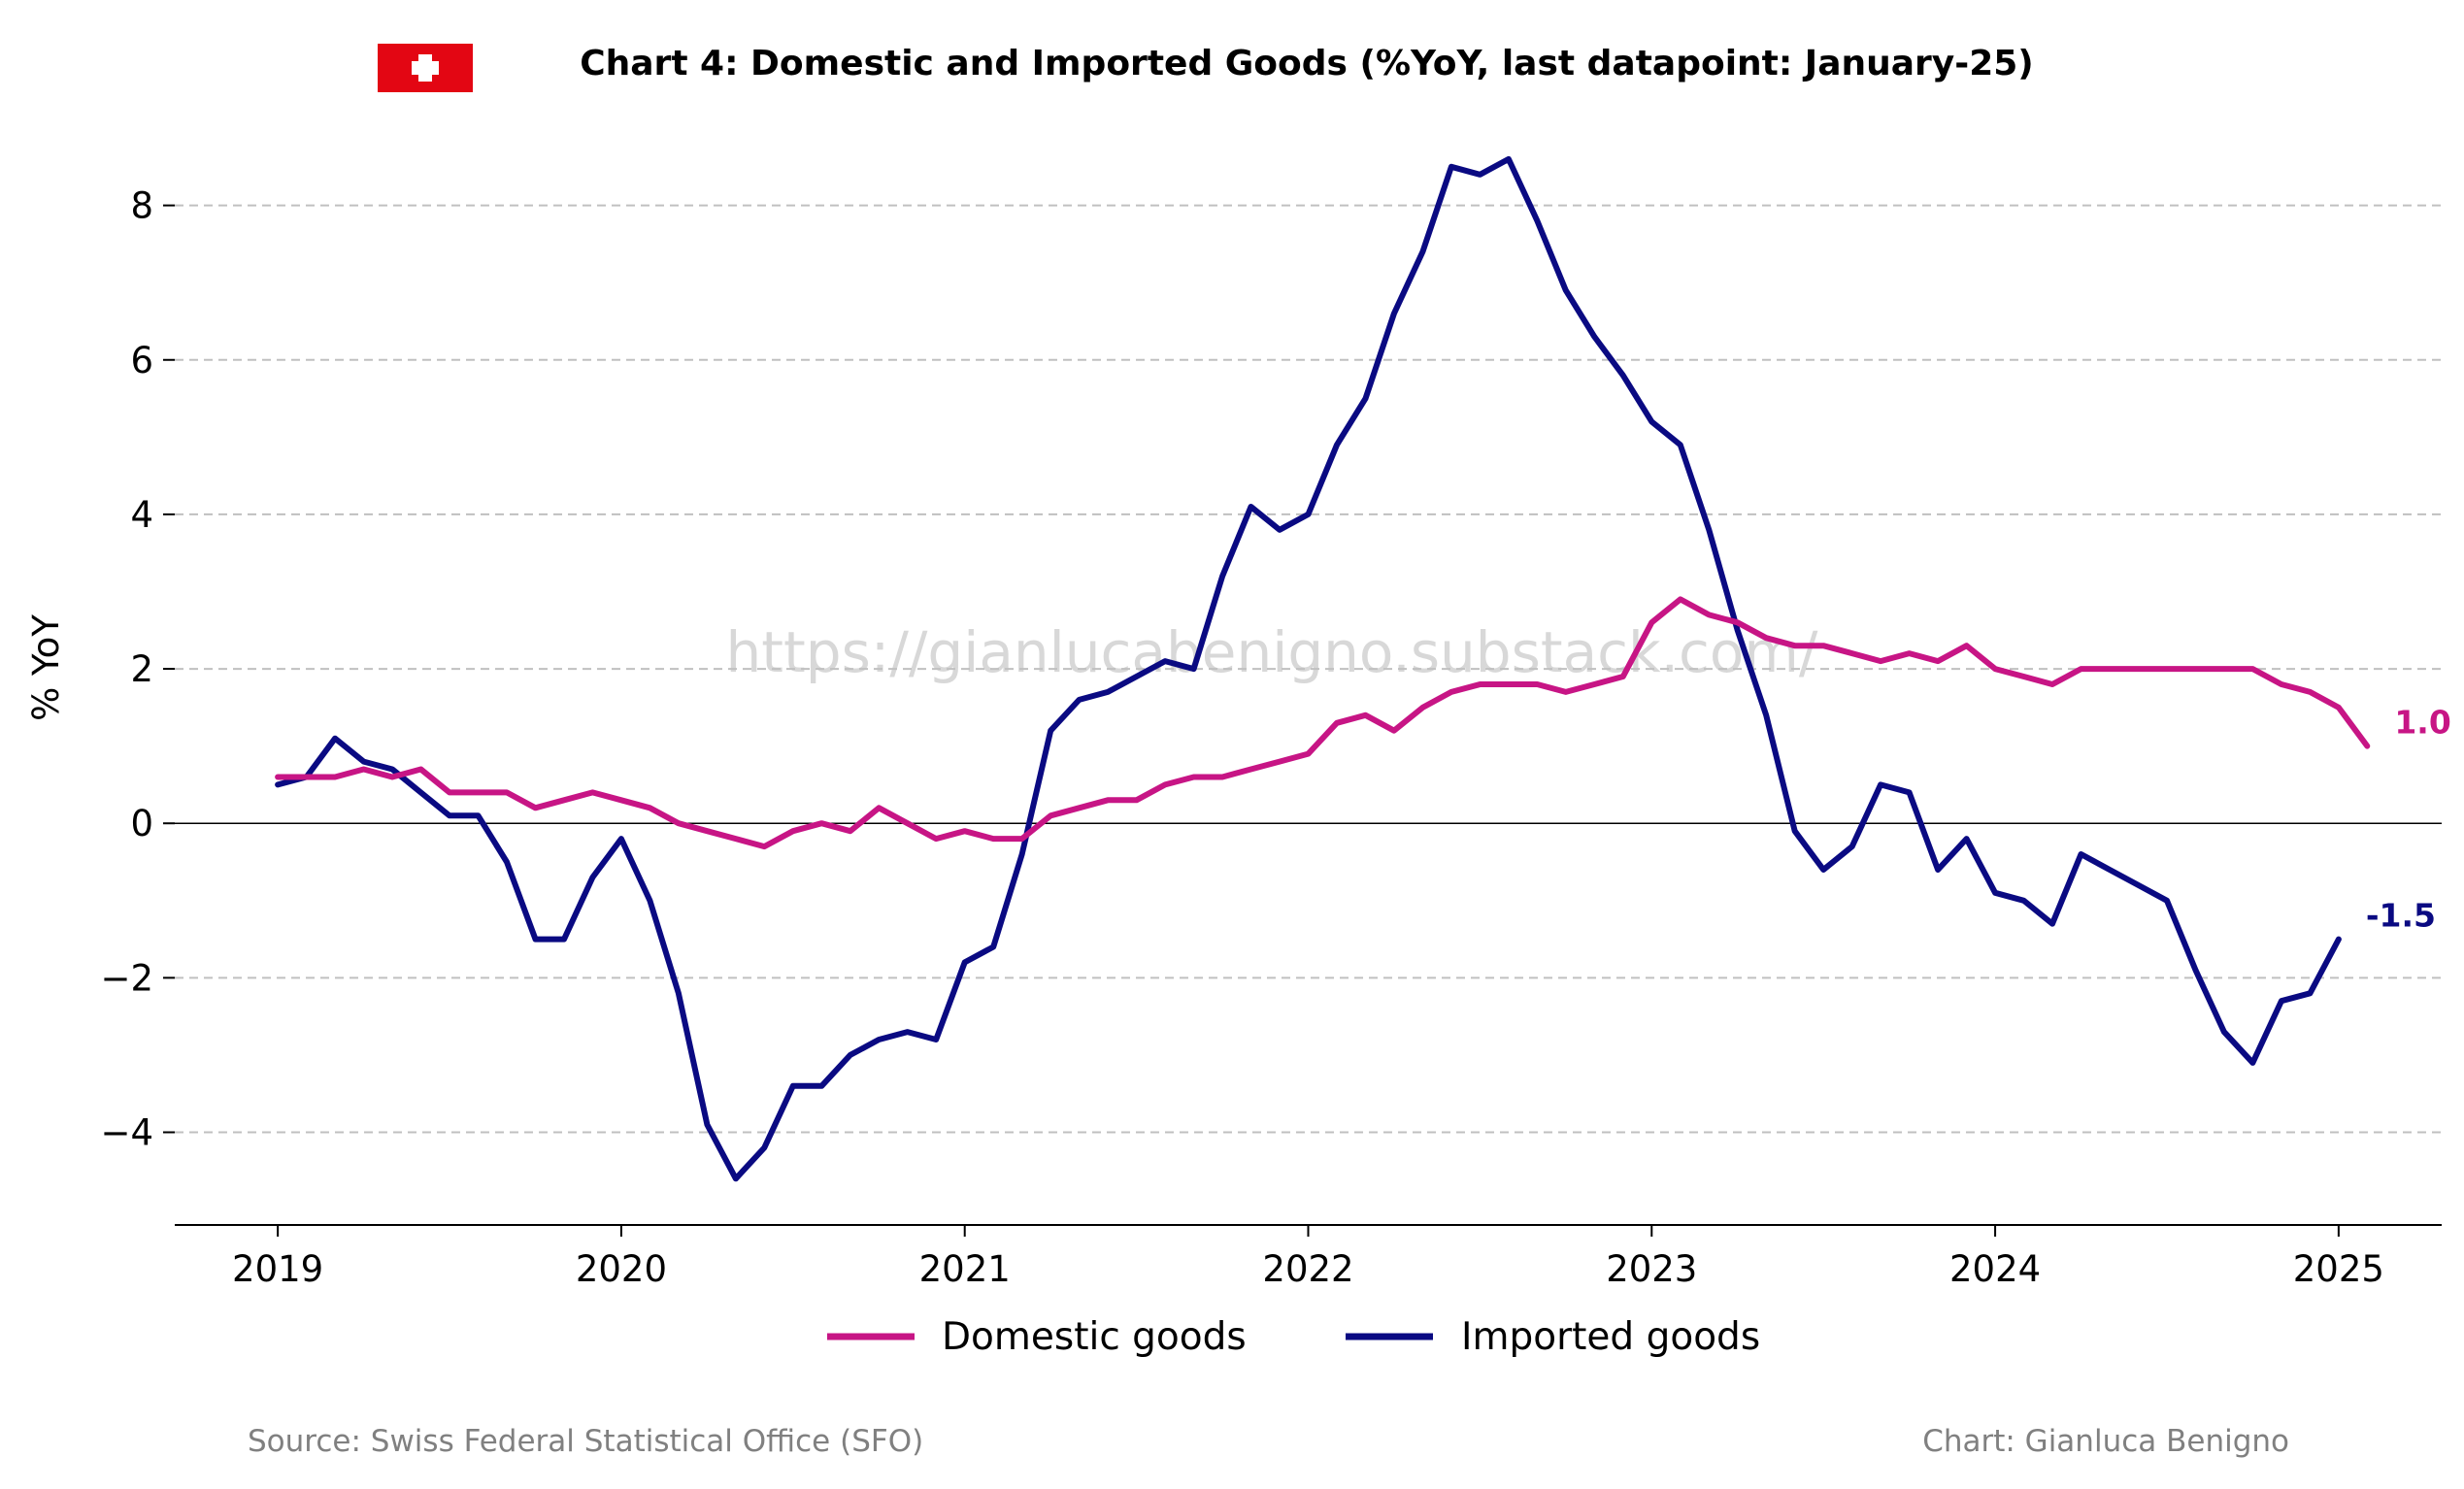  I want to click on watermark-text: https://gianlucabenigno.substack.com/, so click(1272, 652).